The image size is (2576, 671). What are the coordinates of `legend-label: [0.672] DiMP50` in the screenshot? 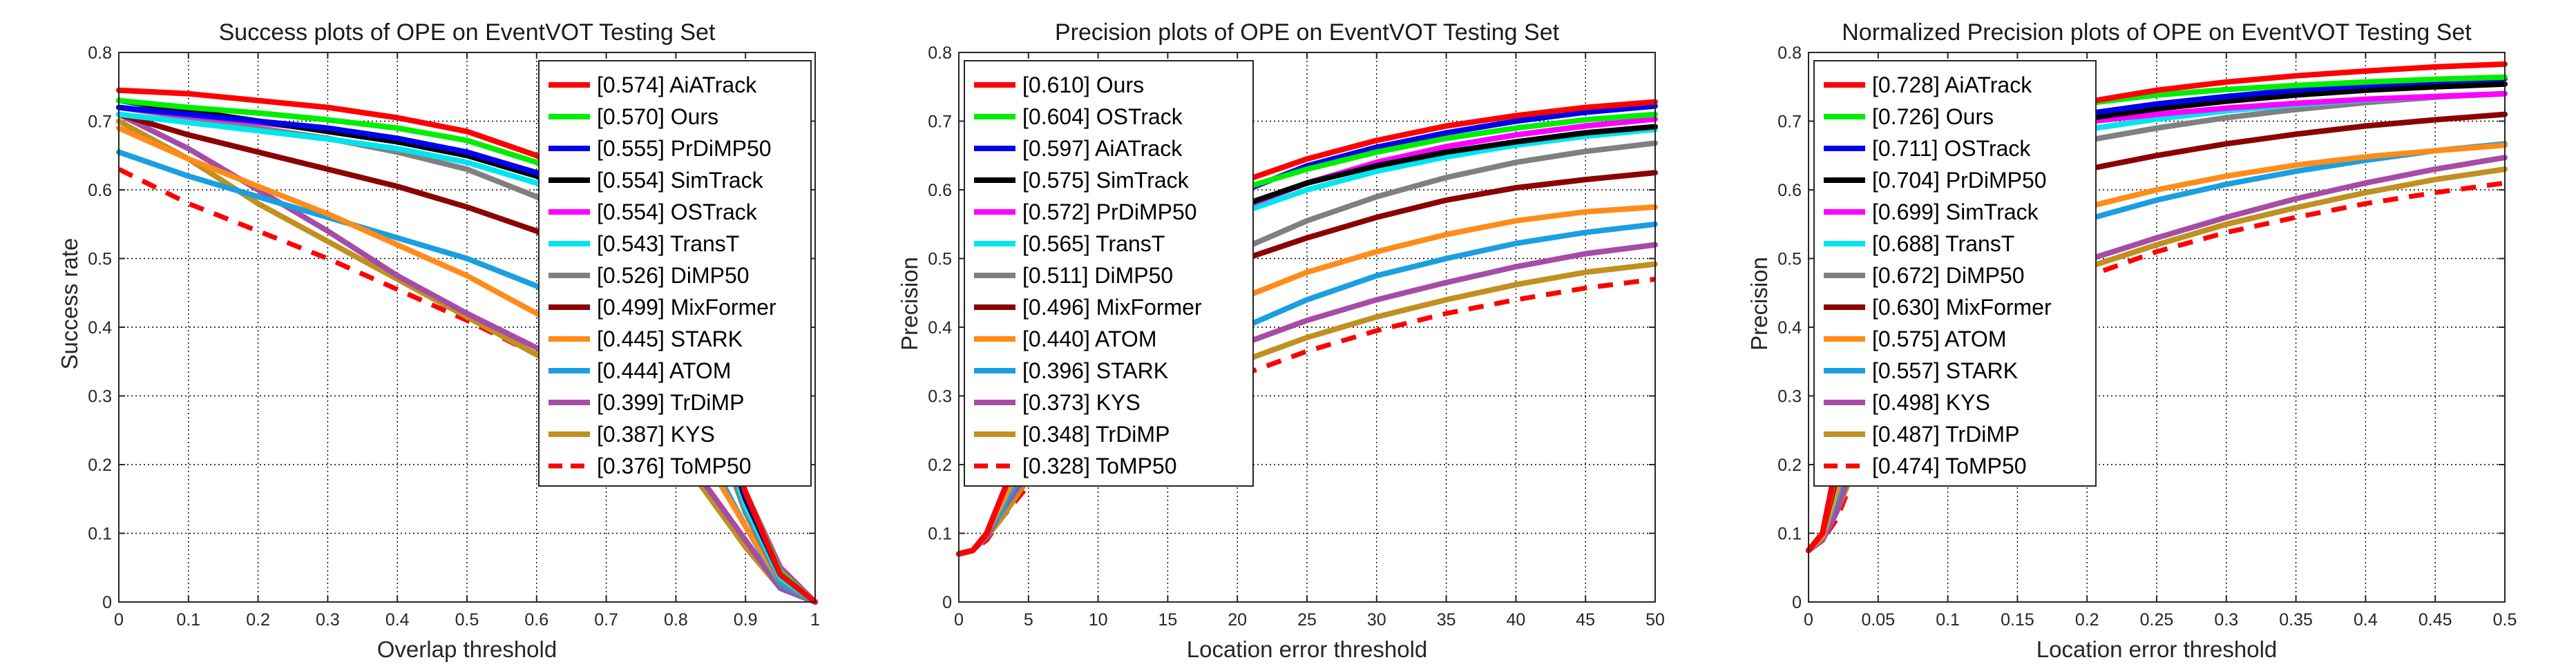 It's located at (1949, 275).